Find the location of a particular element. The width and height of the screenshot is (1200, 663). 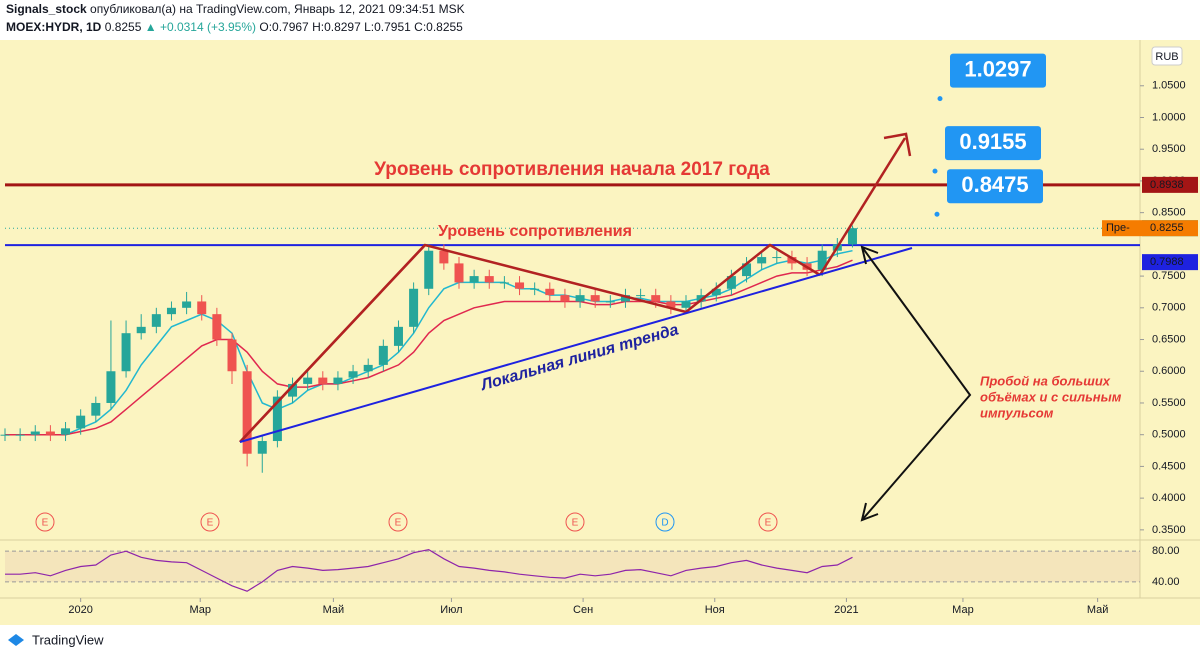

annotation: Уровень сопротивления начала 2017 года is located at coordinates (572, 169).